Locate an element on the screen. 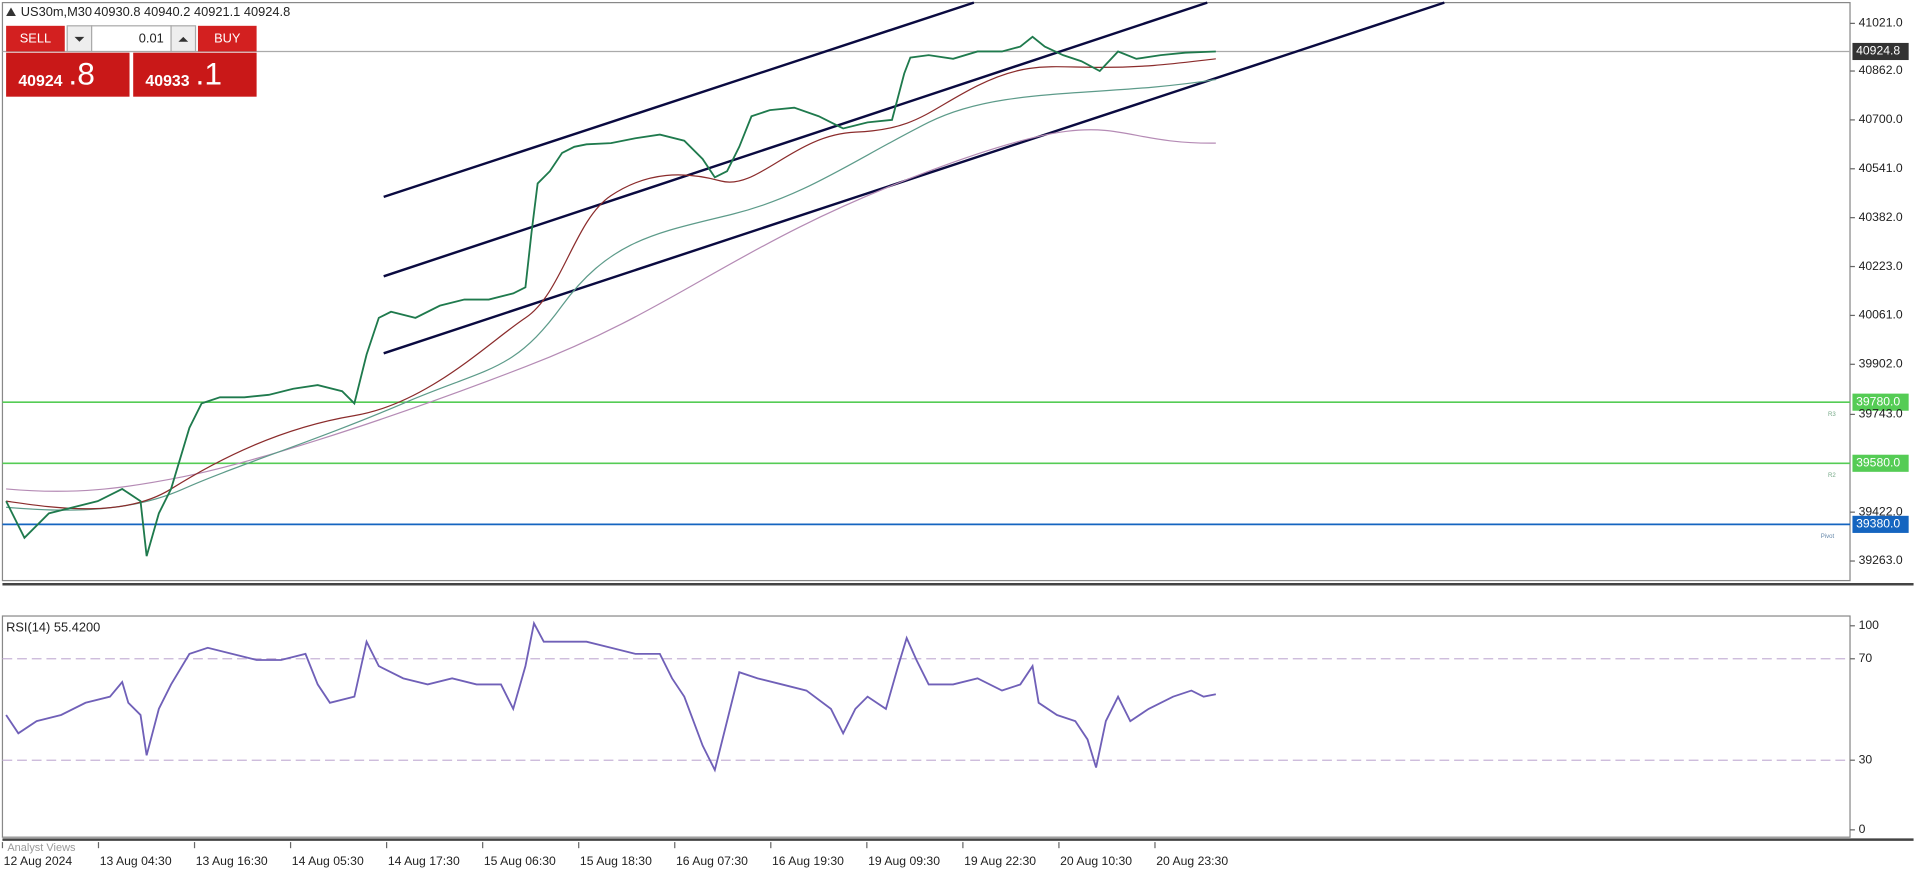 Image resolution: width=1916 pixels, height=874 pixels. rsi-level-label: 100 is located at coordinates (1869, 625).